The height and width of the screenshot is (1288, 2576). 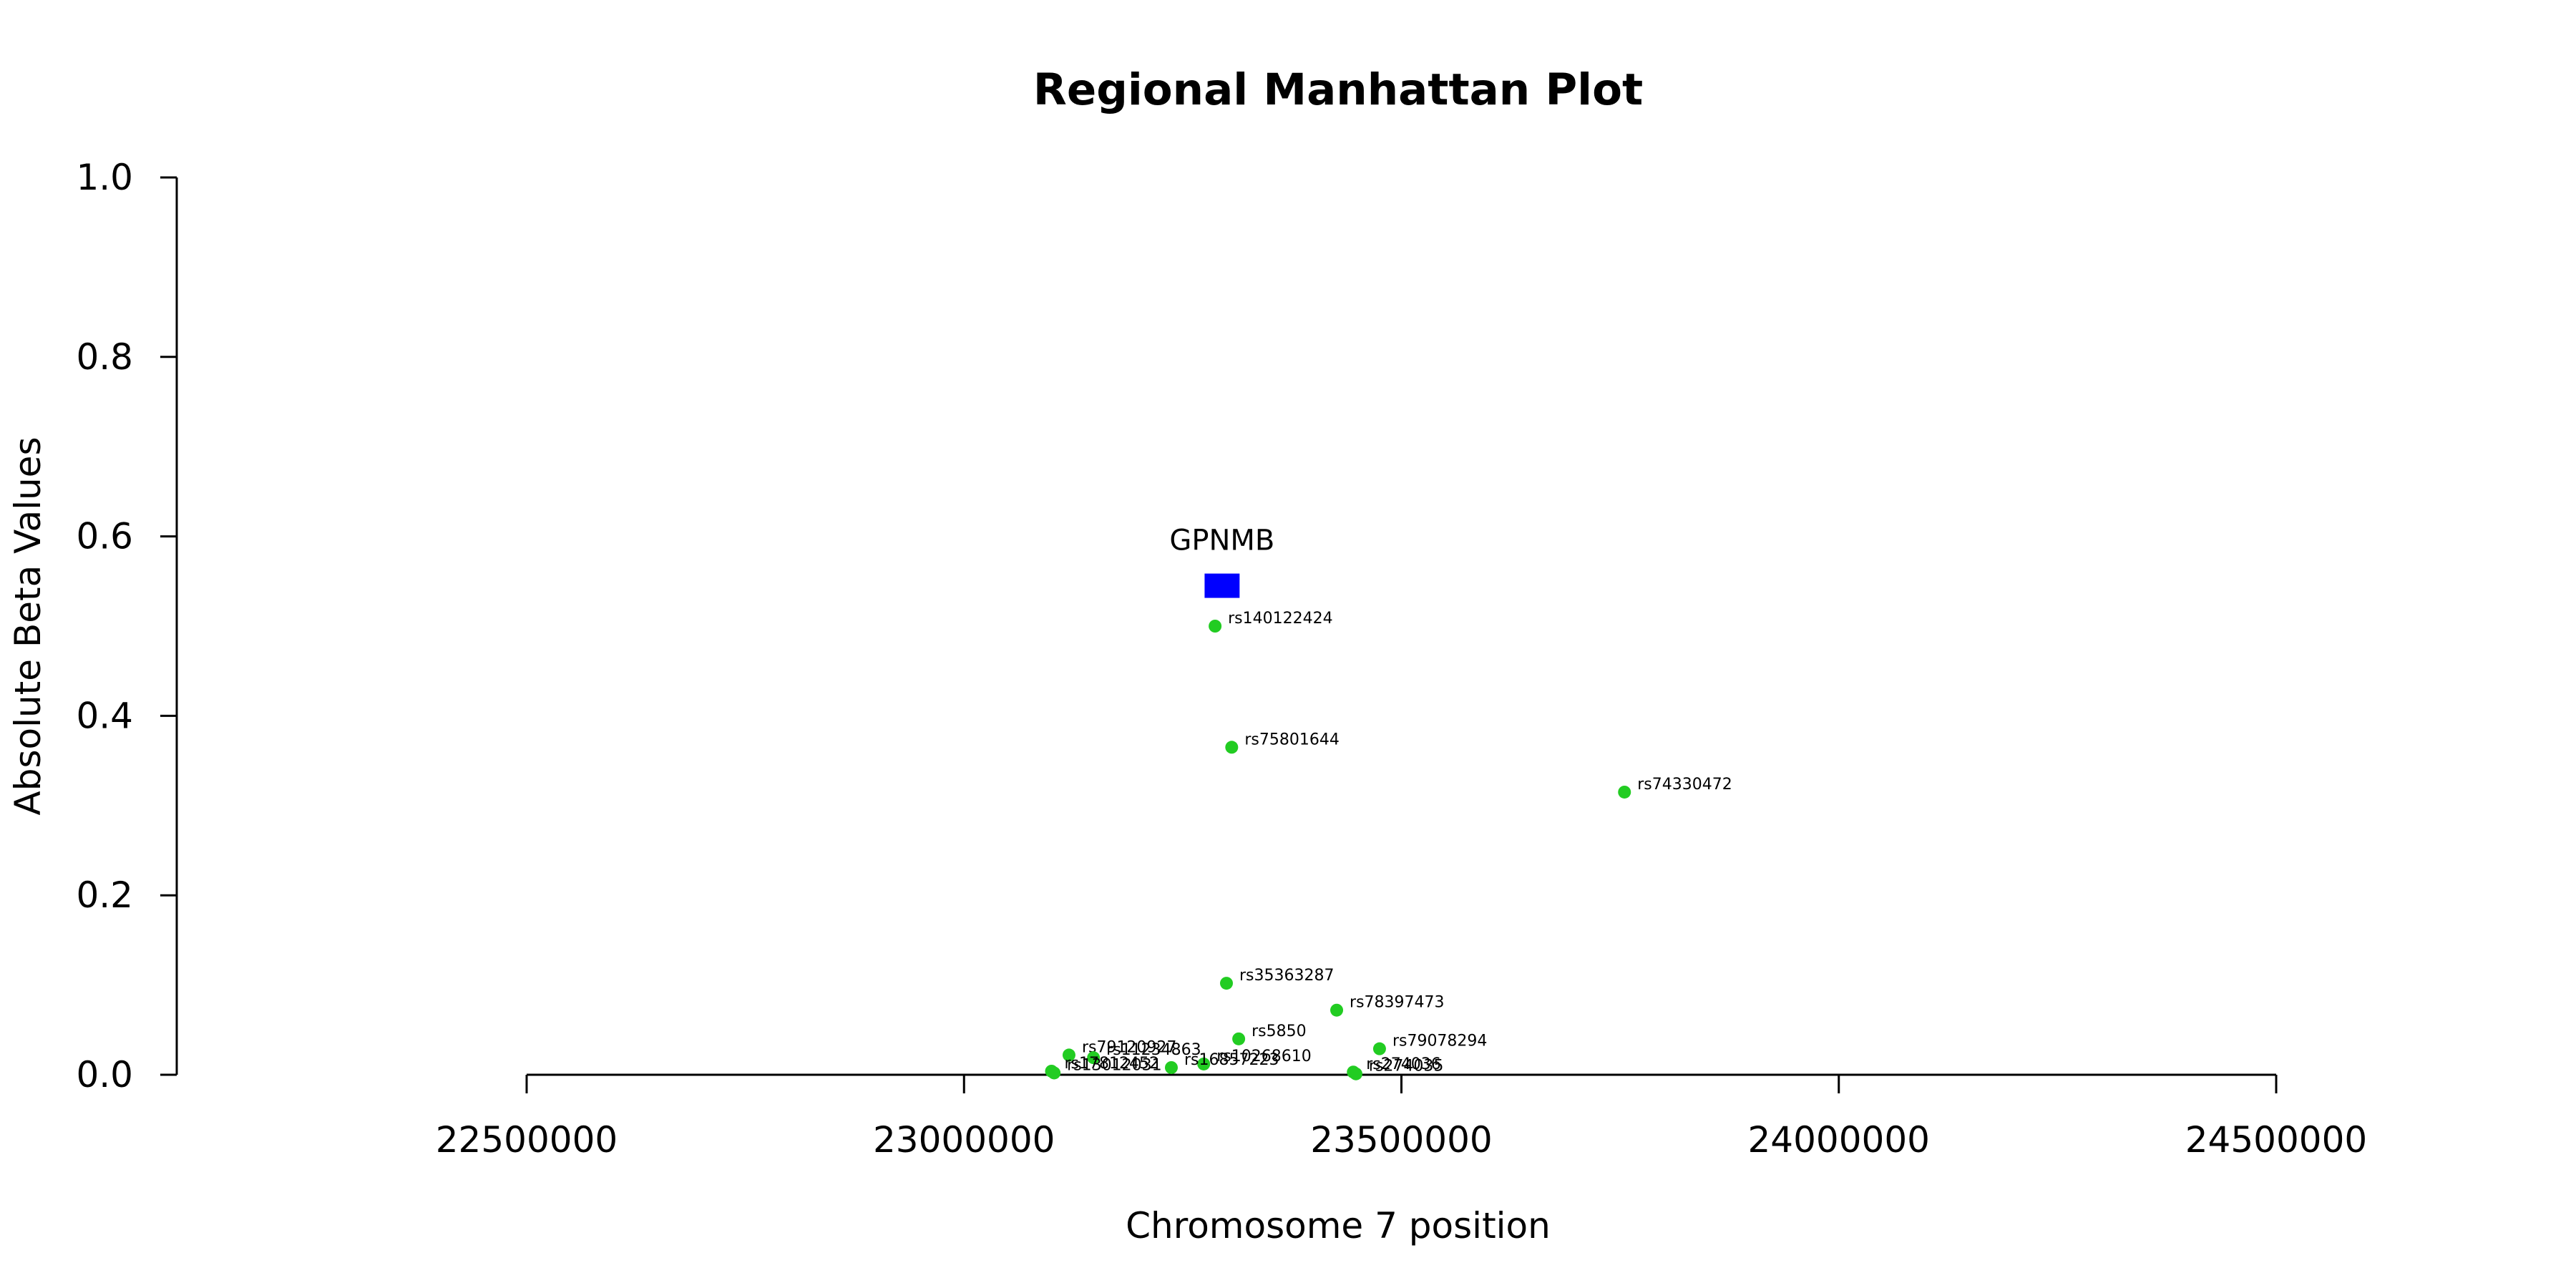 I want to click on x-tick-label: 24500000, so click(x=2276, y=1140).